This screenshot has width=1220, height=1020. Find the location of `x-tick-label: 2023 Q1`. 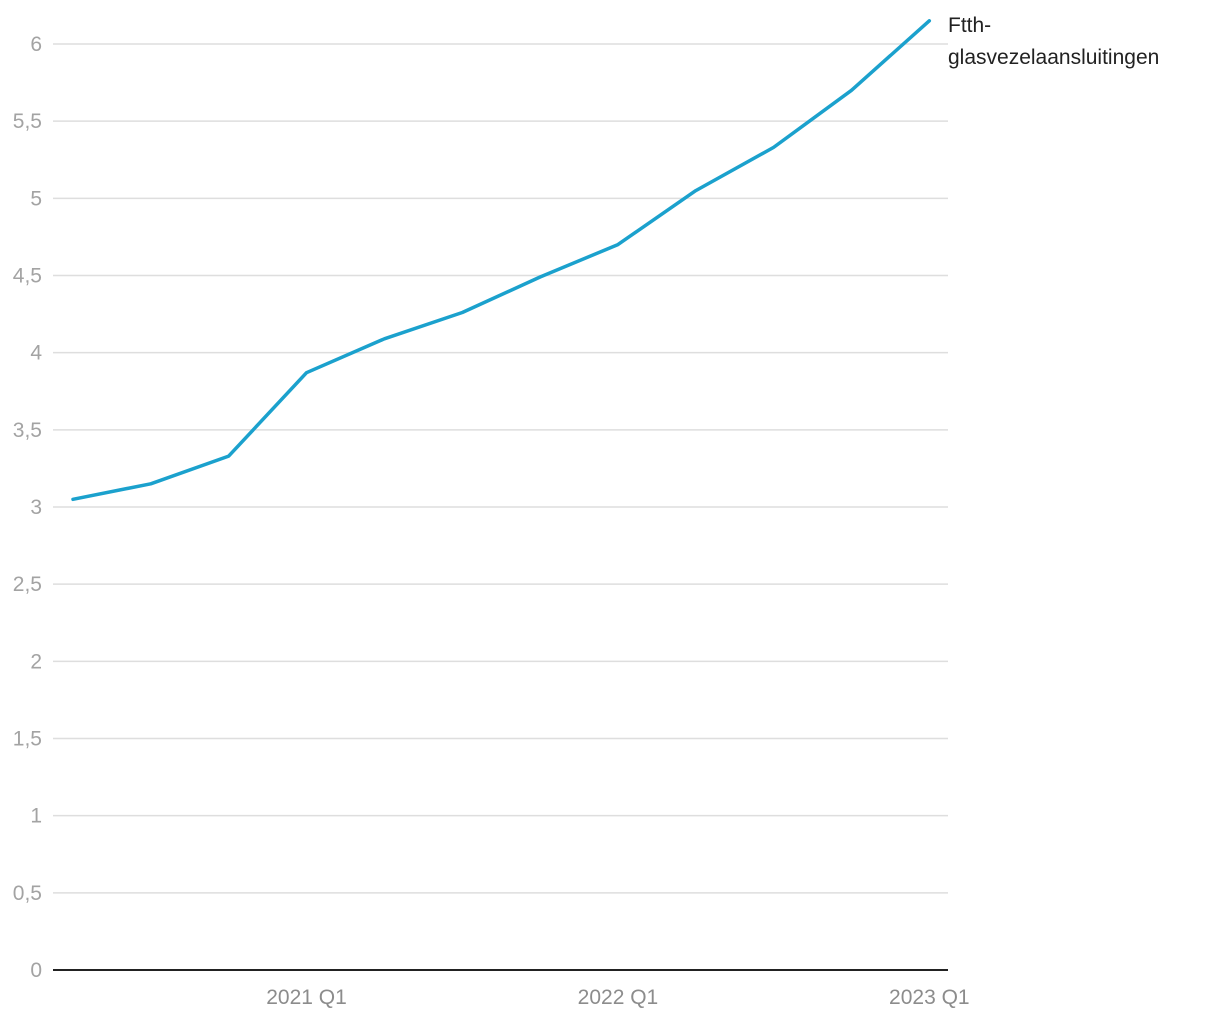

x-tick-label: 2023 Q1 is located at coordinates (929, 997).